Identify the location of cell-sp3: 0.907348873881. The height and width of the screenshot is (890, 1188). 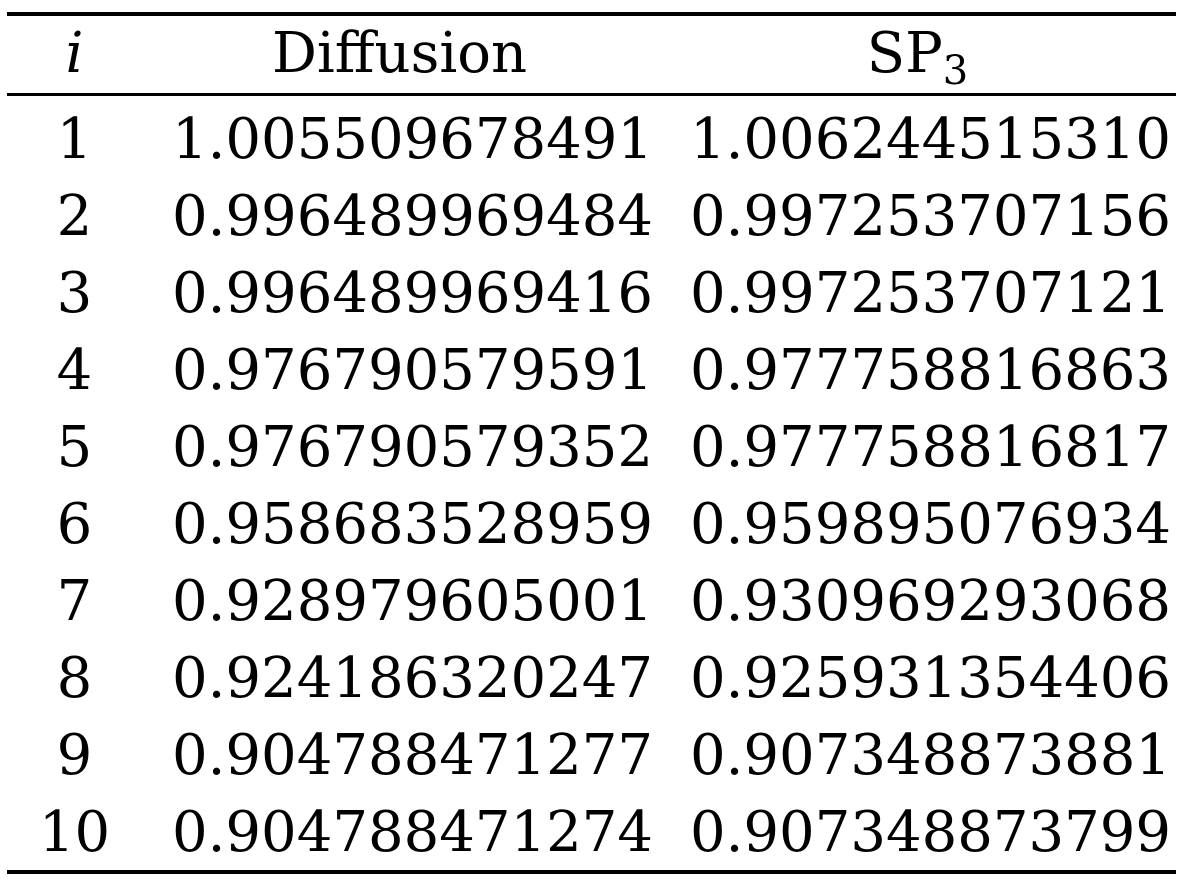
(930, 755).